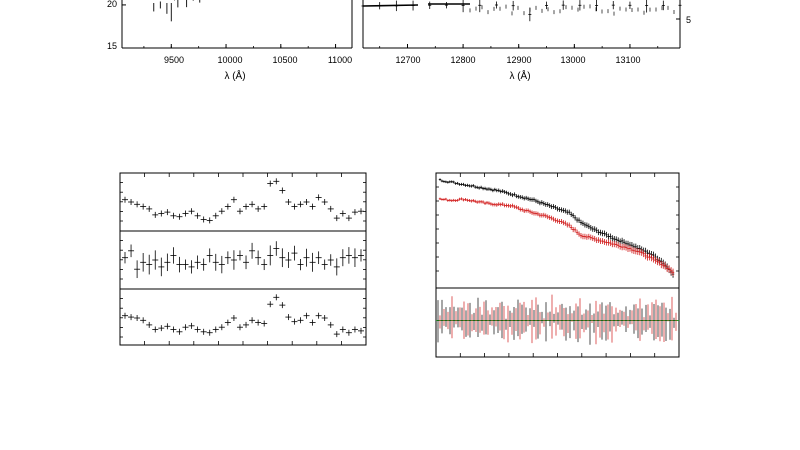 The height and width of the screenshot is (450, 800). I want to click on x-tick-label: 9500, so click(174, 60).